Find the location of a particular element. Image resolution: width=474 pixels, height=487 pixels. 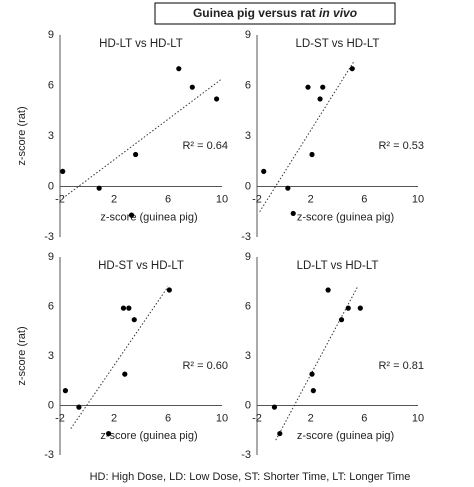

panel-title: HD-LT vs HD-LT is located at coordinates (141, 44).